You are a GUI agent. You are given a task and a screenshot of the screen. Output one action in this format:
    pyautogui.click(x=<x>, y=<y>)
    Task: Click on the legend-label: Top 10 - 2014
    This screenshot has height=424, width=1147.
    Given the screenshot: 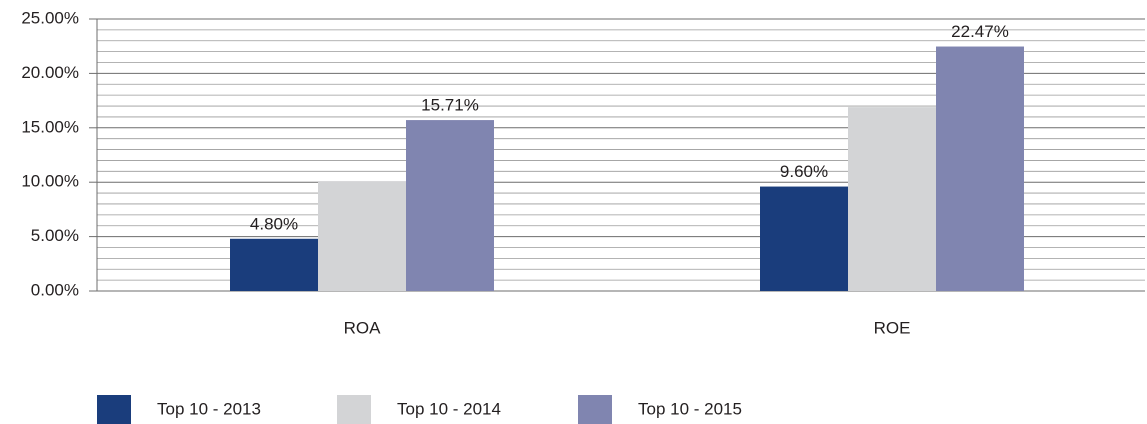 What is the action you would take?
    pyautogui.click(x=449, y=408)
    